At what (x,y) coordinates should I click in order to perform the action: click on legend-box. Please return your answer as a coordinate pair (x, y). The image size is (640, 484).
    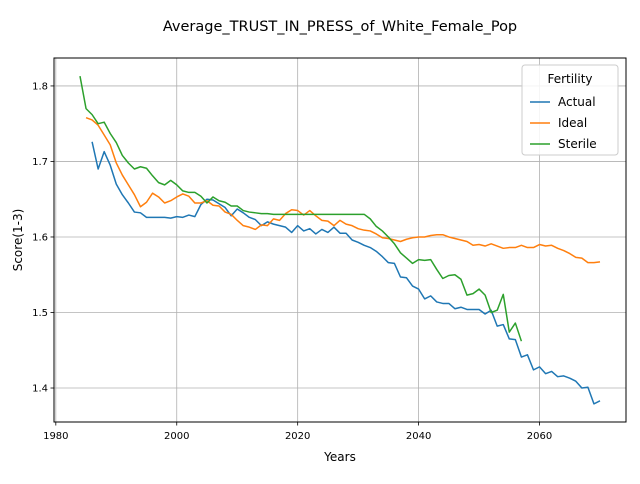
    Looking at the image, I should click on (570, 110).